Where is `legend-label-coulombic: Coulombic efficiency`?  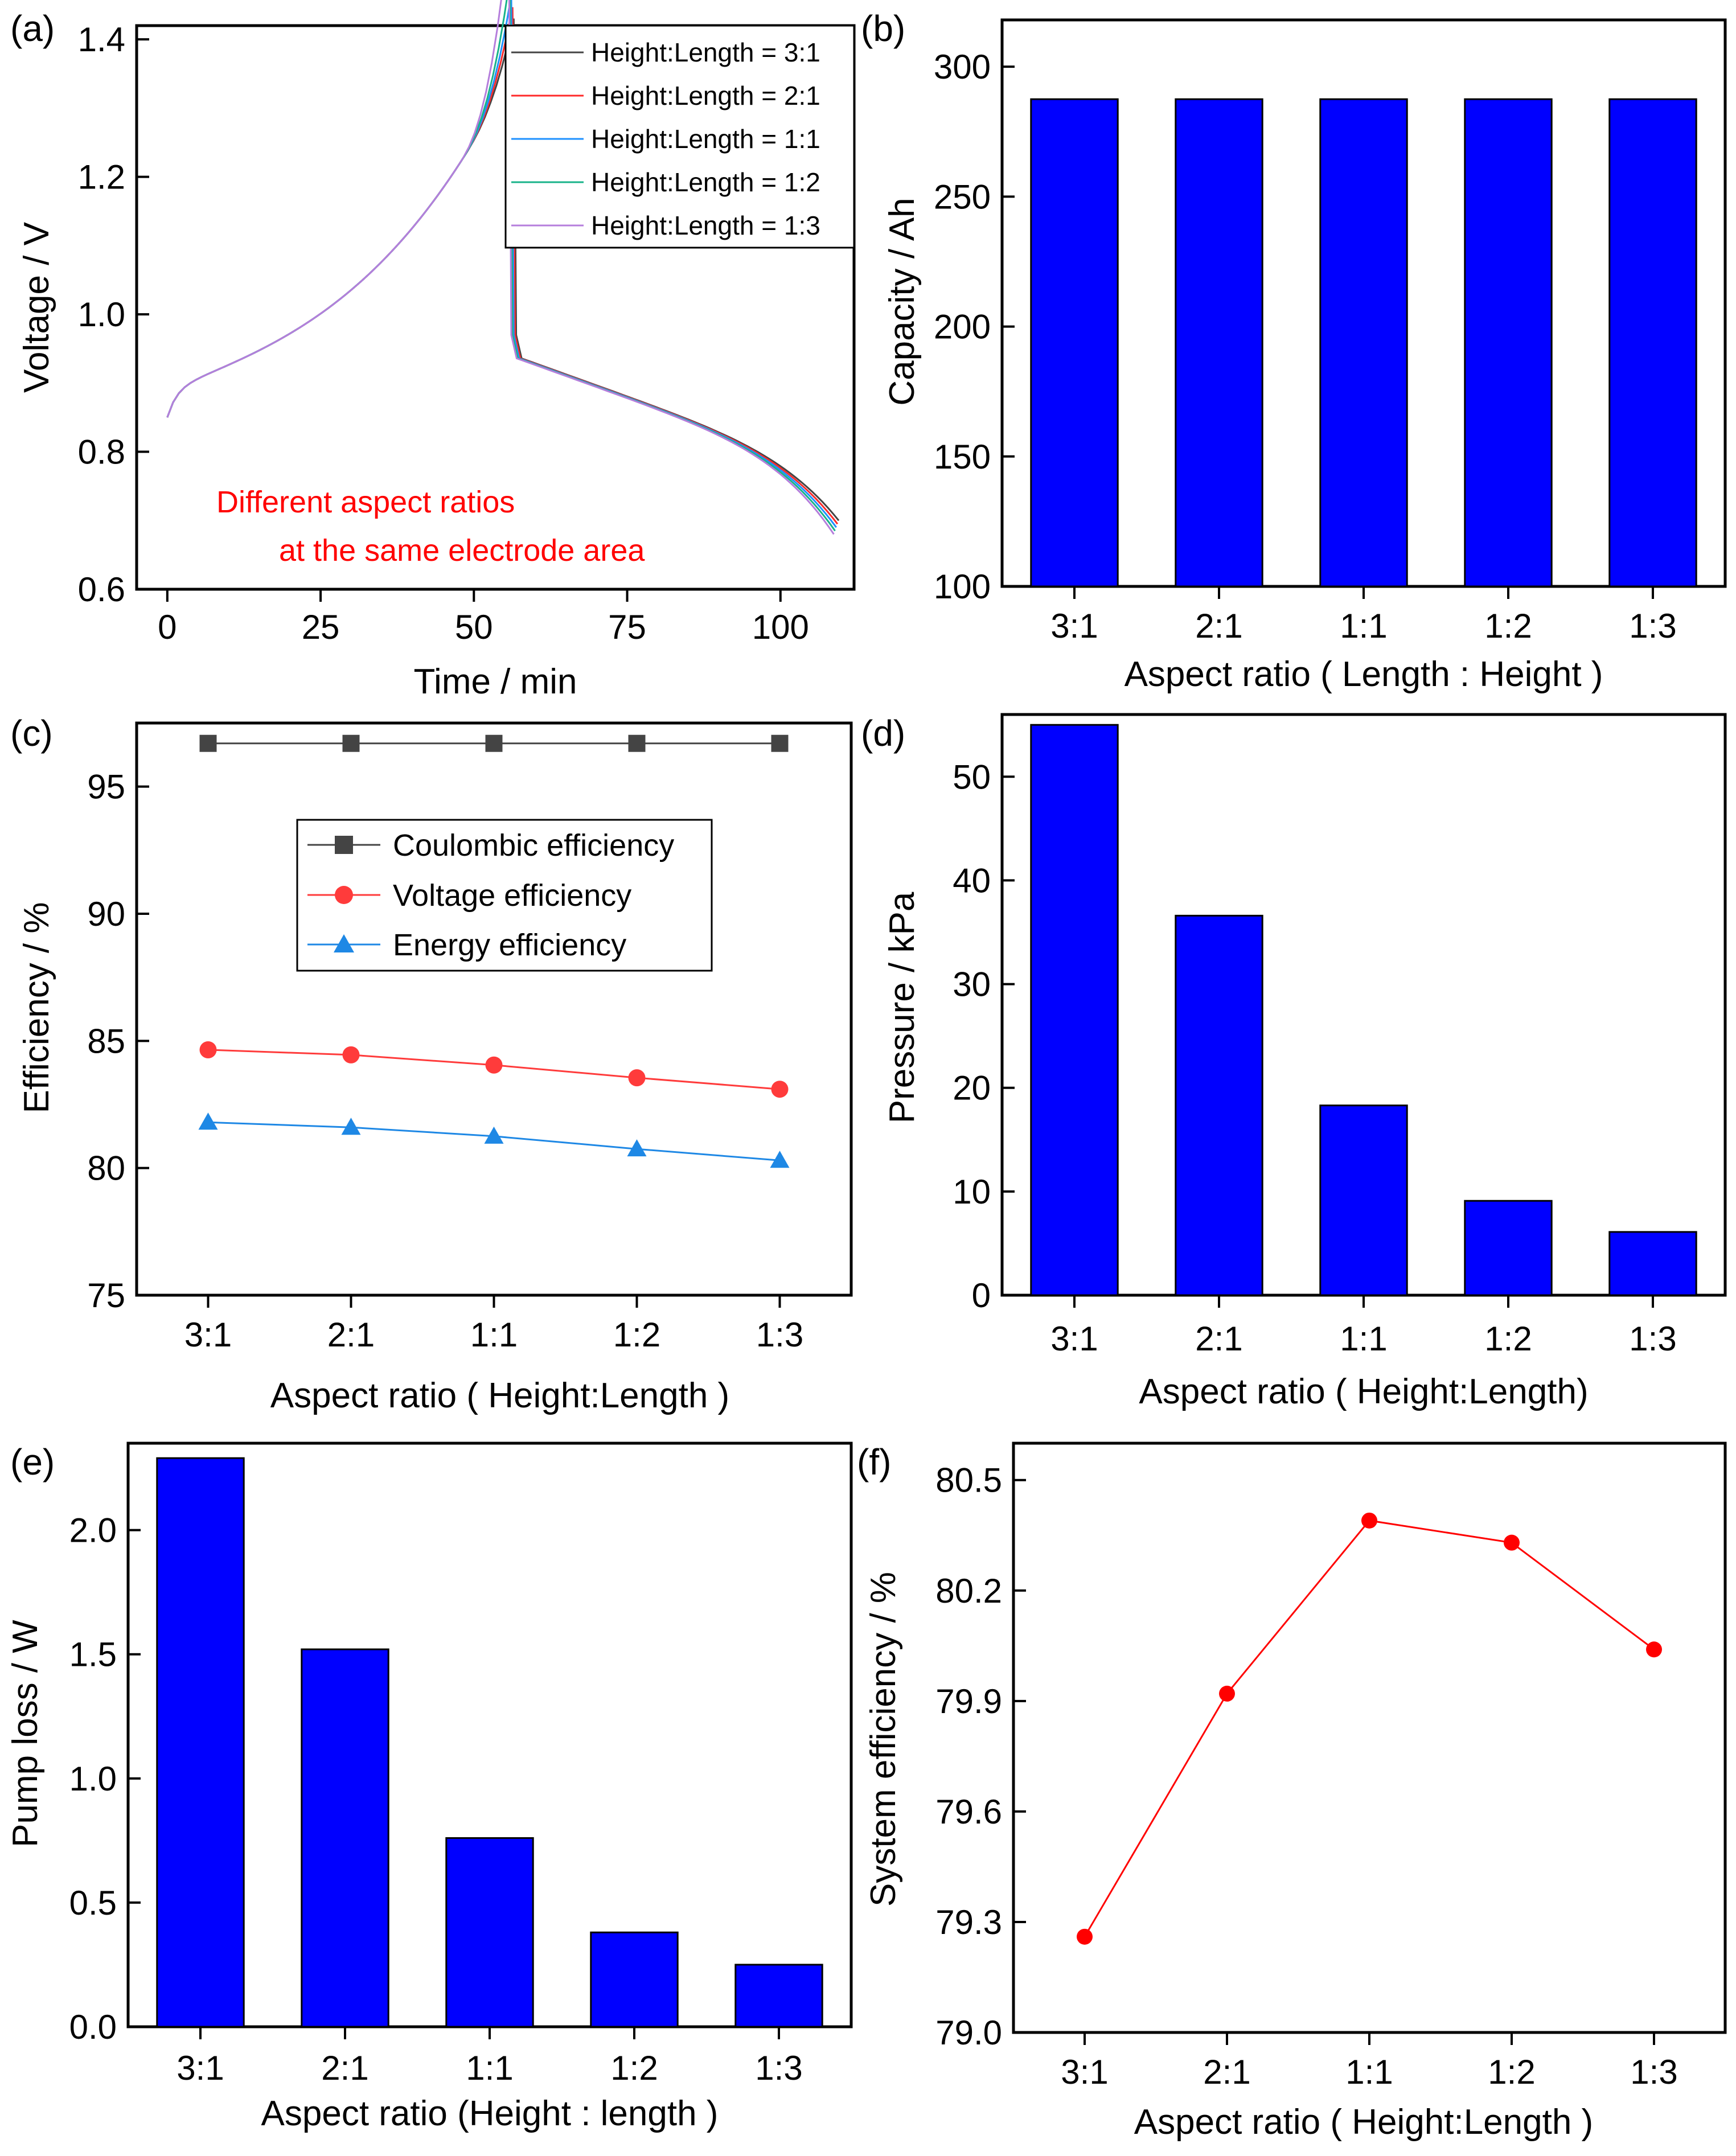 legend-label-coulombic: Coulombic efficiency is located at coordinates (534, 845).